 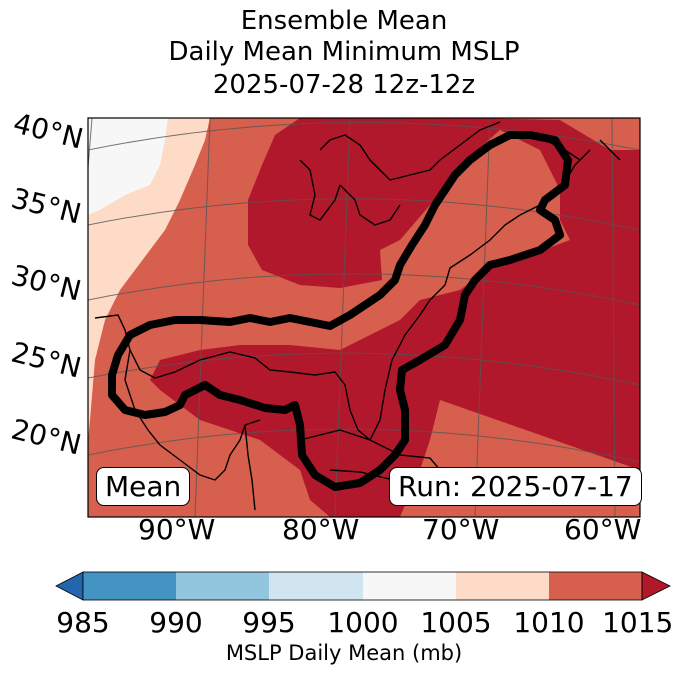 I want to click on colorbar-label: MSLP Daily Mean (mb), so click(x=344, y=653).